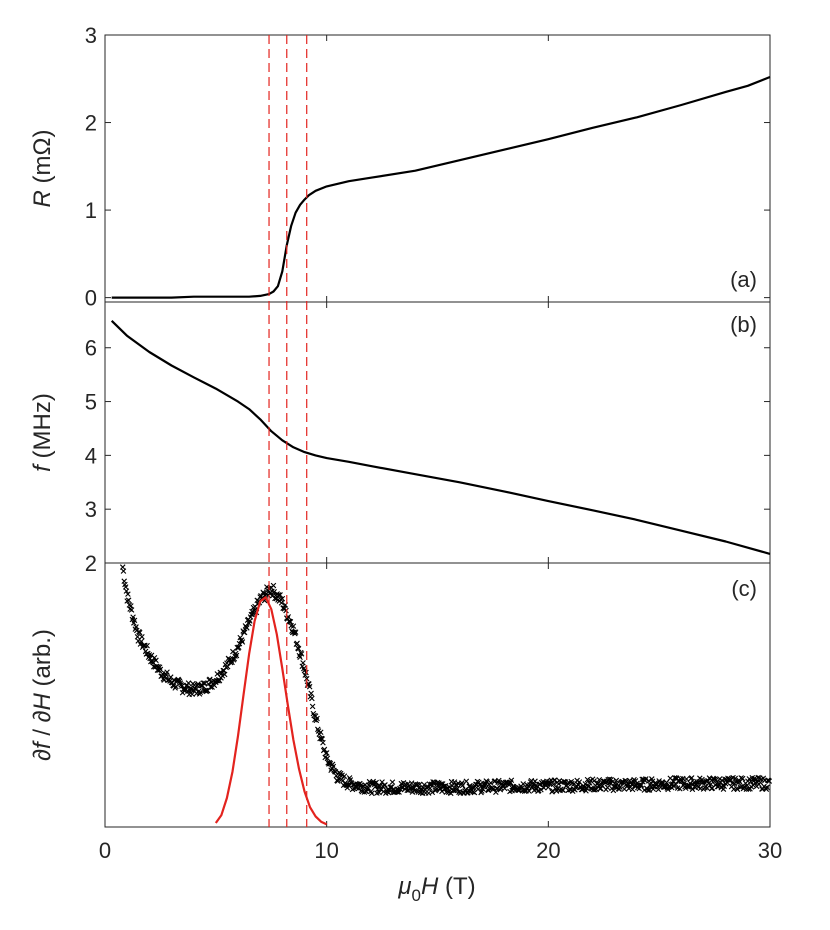  I want to click on panel-a-ylabel: R (mΩ), so click(42, 169).